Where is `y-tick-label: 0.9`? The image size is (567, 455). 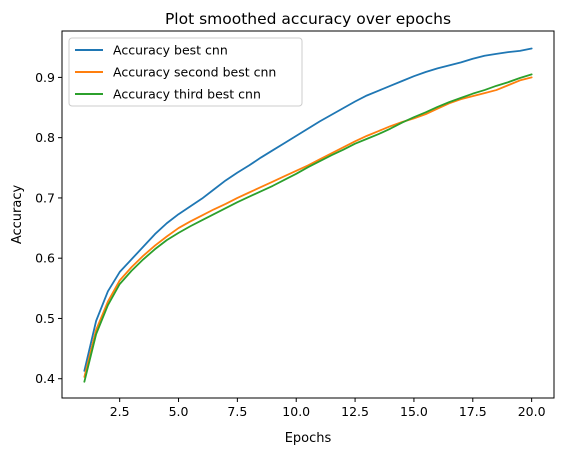 y-tick-label: 0.9 is located at coordinates (45, 77).